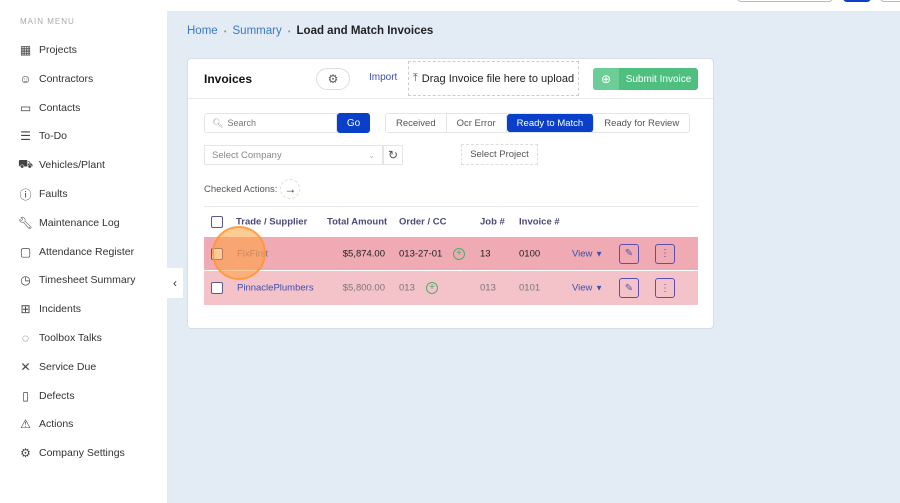 This screenshot has height=503, width=900. I want to click on sidebar-item-label: Toolbox Talks, so click(70, 338).